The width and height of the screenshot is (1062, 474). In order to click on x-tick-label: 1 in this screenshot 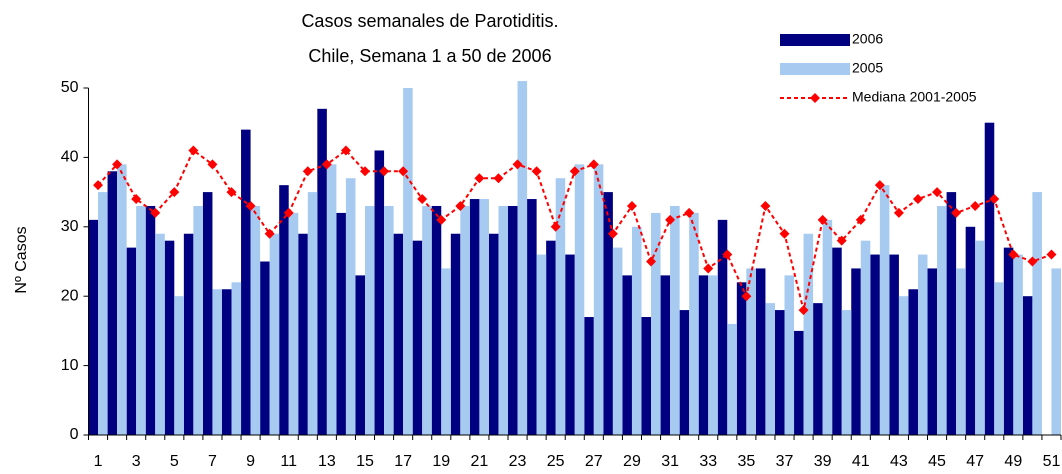, I will do `click(98, 461)`.